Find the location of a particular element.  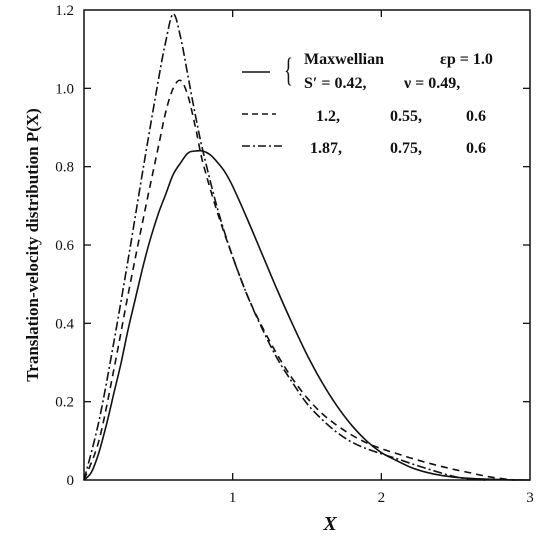

x-tick-label: 3 is located at coordinates (530, 498).